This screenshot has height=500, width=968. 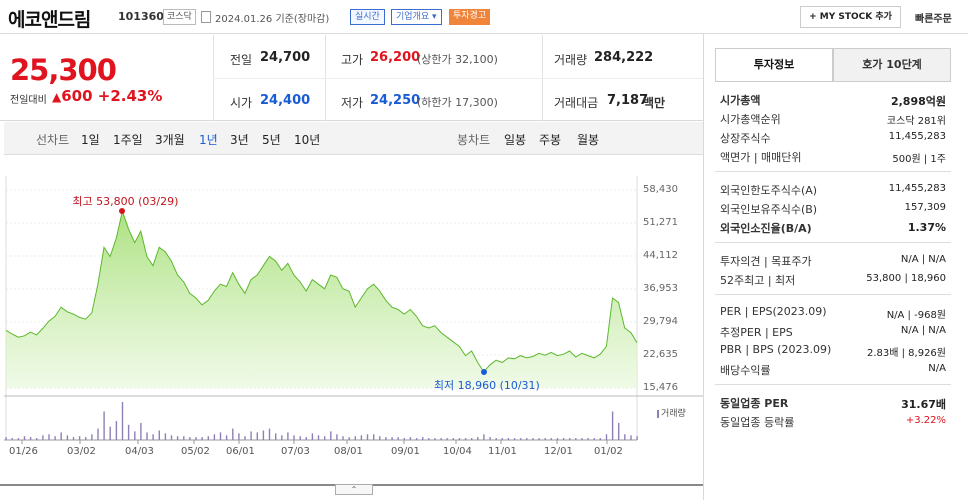 What do you see at coordinates (170, 140) in the screenshot?
I see `period-3m: 3개월` at bounding box center [170, 140].